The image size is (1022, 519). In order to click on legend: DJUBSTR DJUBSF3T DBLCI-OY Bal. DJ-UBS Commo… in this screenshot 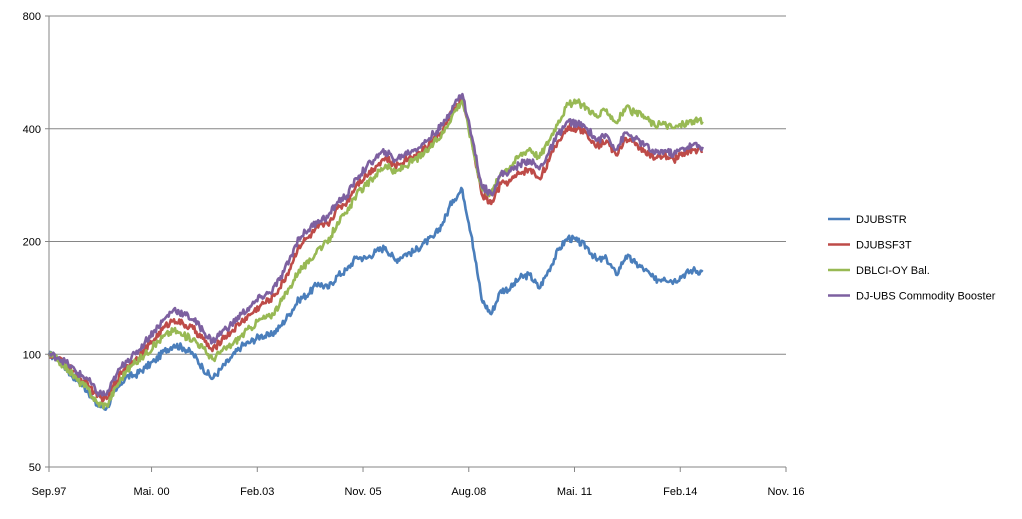, I will do `click(912, 258)`.